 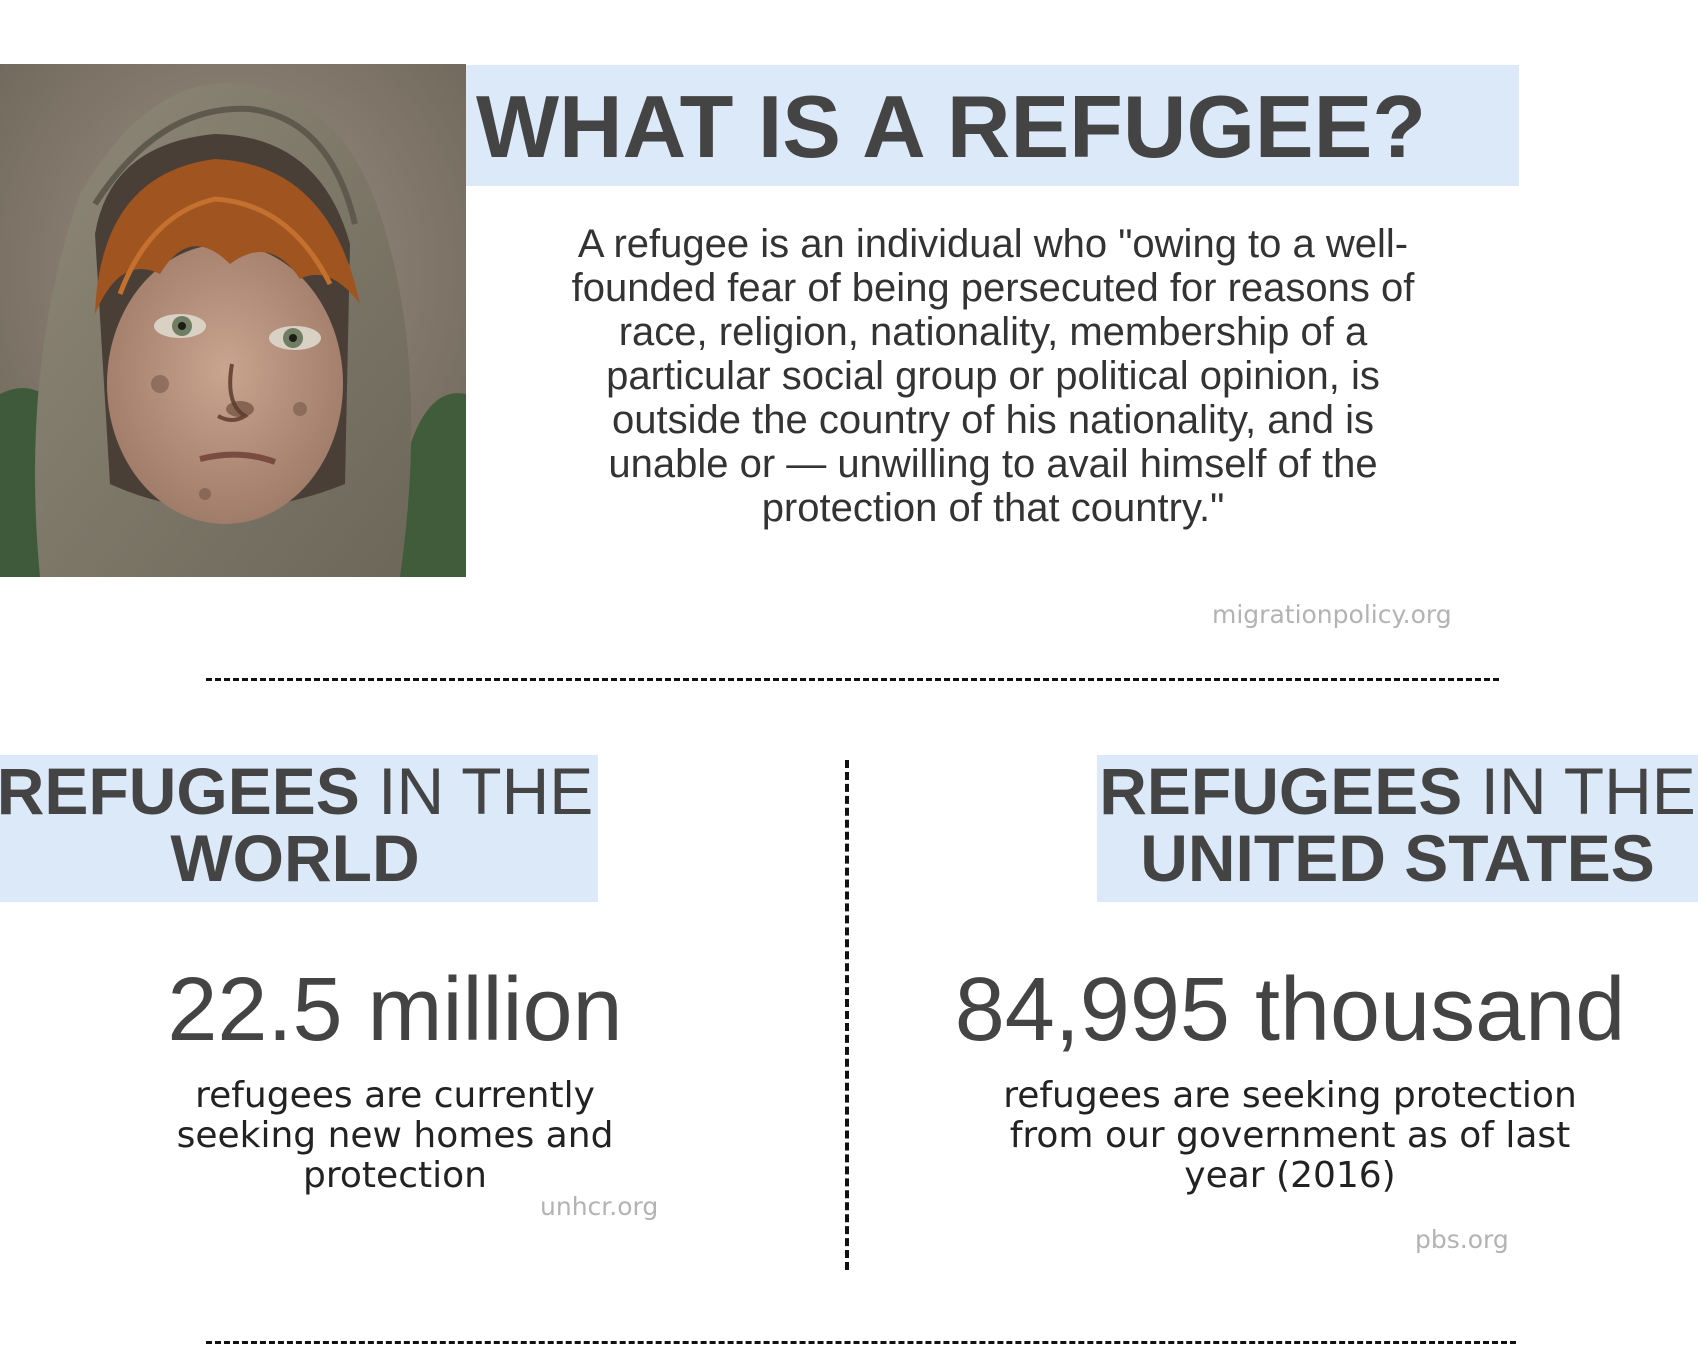 What do you see at coordinates (861, 1342) in the screenshot?
I see `section-divider-bottom` at bounding box center [861, 1342].